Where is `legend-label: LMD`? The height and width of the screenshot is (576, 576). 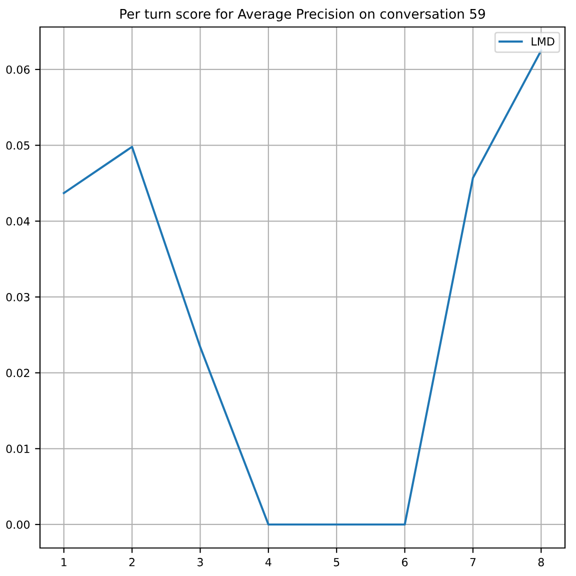 legend-label: LMD is located at coordinates (543, 41).